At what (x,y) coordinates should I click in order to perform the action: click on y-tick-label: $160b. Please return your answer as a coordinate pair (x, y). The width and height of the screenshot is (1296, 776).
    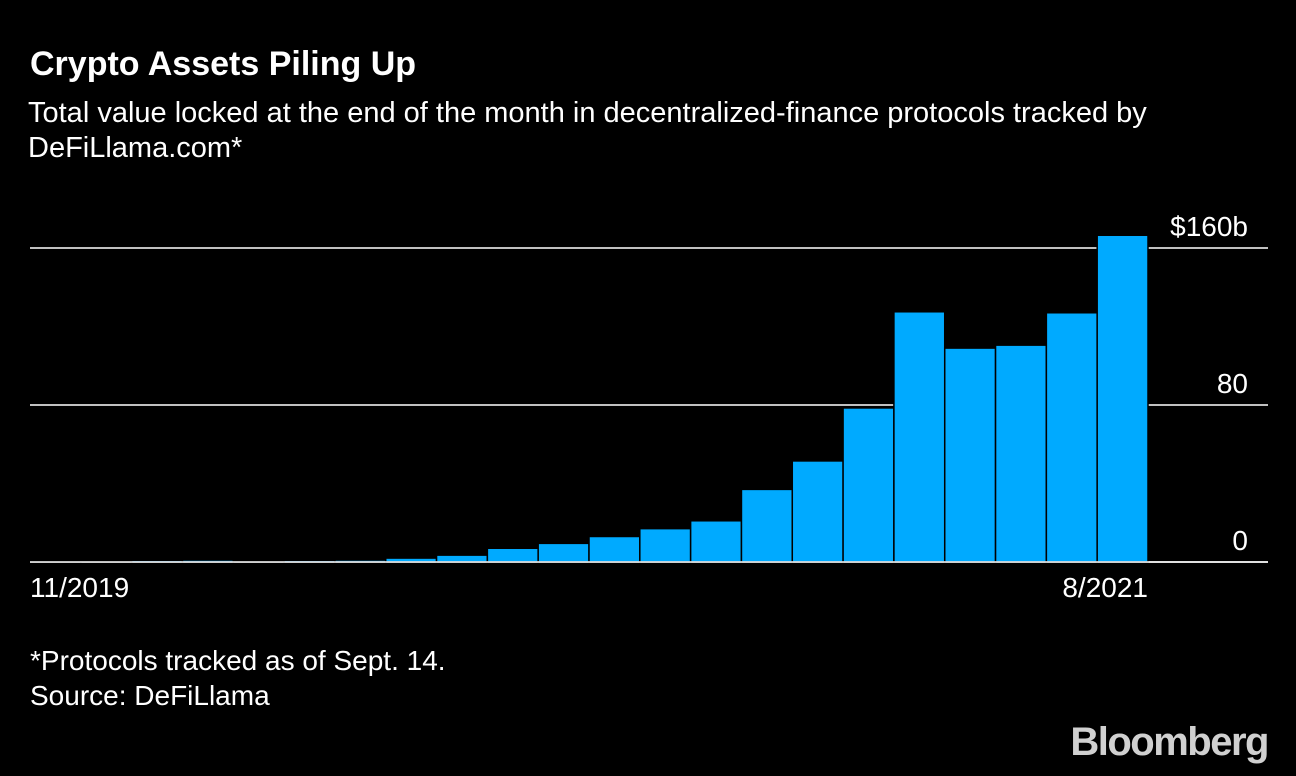
    Looking at the image, I should click on (1209, 226).